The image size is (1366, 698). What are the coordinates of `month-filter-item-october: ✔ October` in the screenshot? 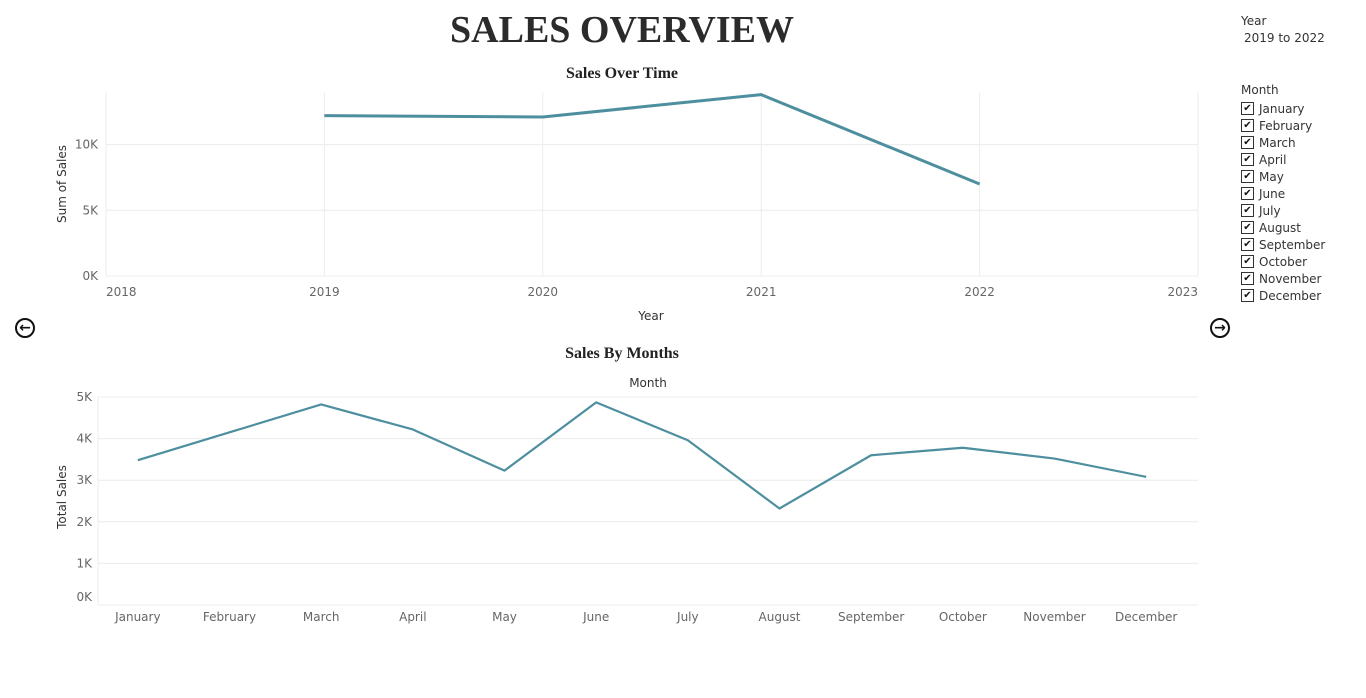 It's located at (1283, 261).